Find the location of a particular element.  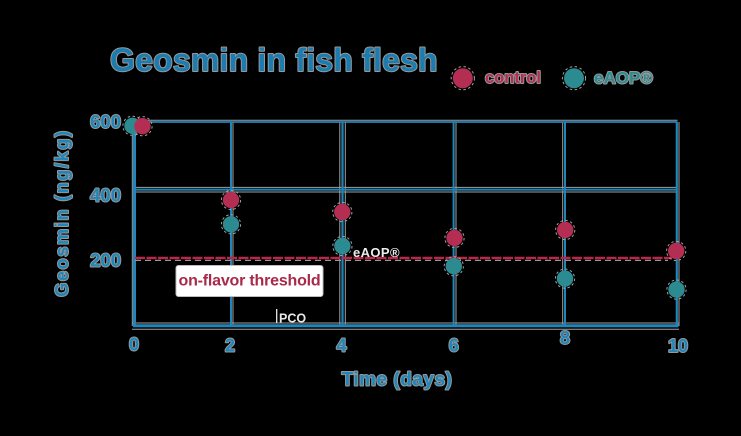

svg-text: 4 is located at coordinates (341, 346).